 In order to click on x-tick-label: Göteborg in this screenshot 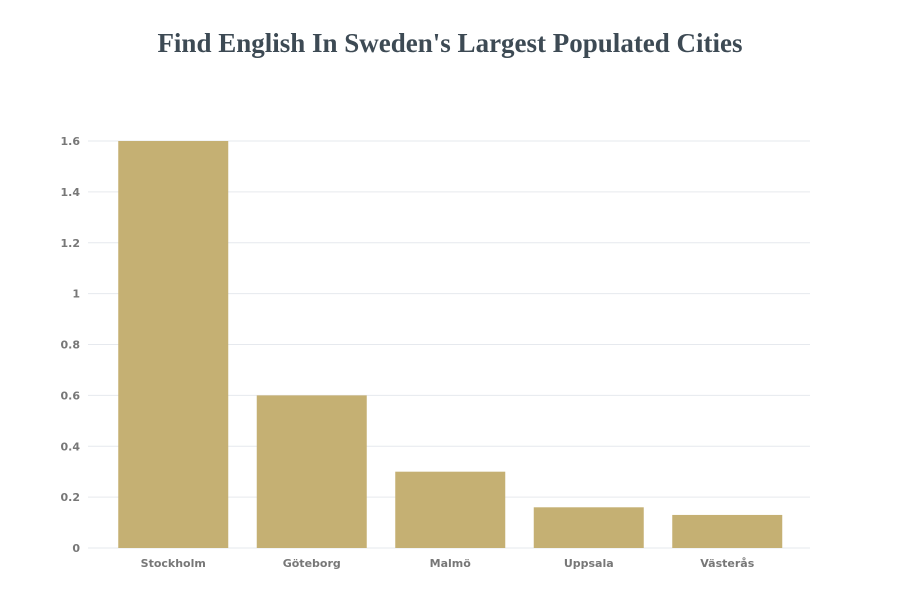, I will do `click(312, 563)`.